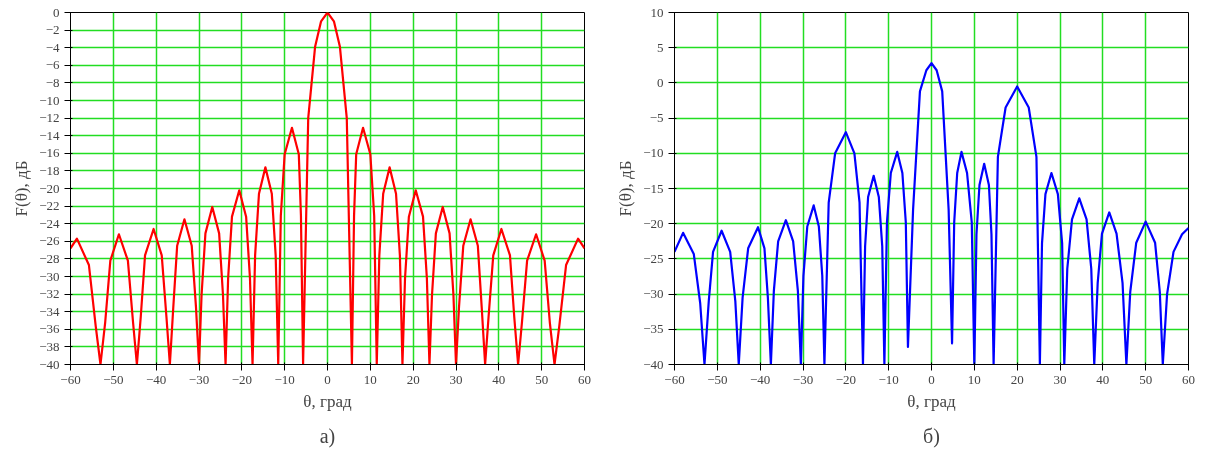 Image resolution: width=1216 pixels, height=457 pixels. Describe the element at coordinates (49, 241) in the screenshot. I see `y-tick-label: −26` at that location.